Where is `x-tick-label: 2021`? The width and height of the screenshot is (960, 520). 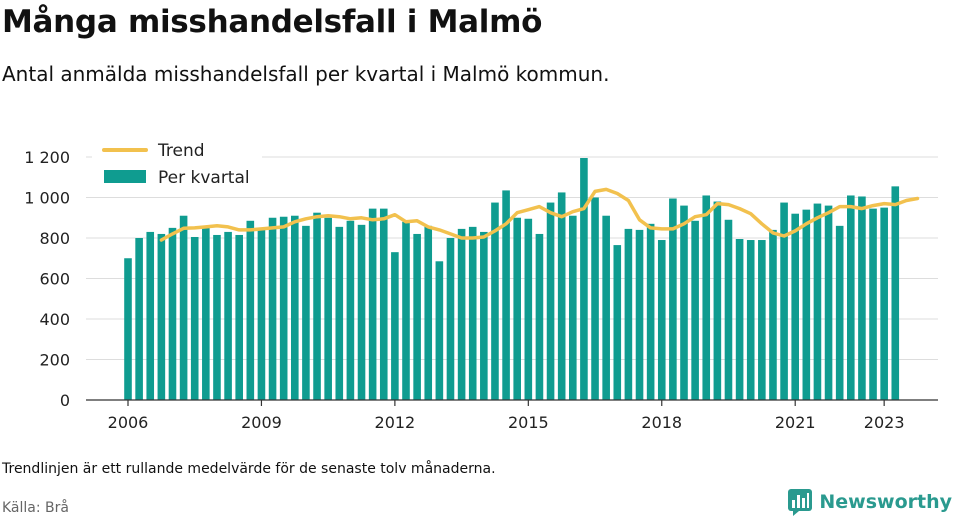
x-tick-label: 2021 is located at coordinates (795, 422).